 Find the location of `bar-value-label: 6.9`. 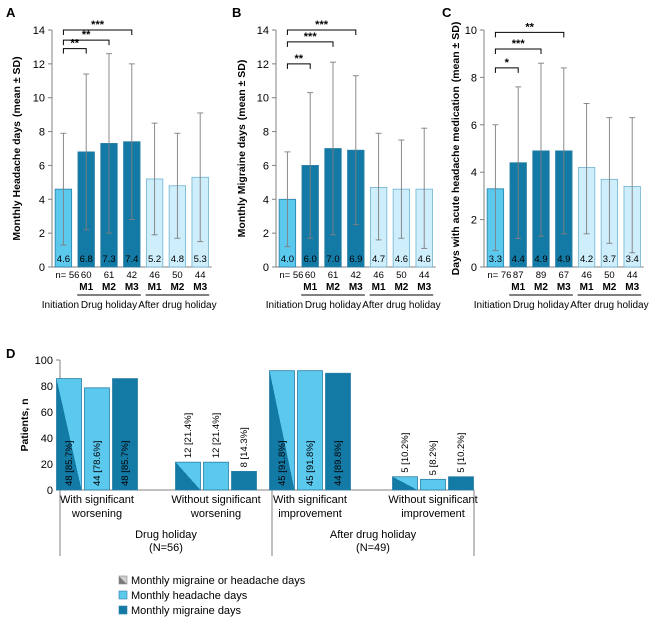

bar-value-label: 6.9 is located at coordinates (355, 259).